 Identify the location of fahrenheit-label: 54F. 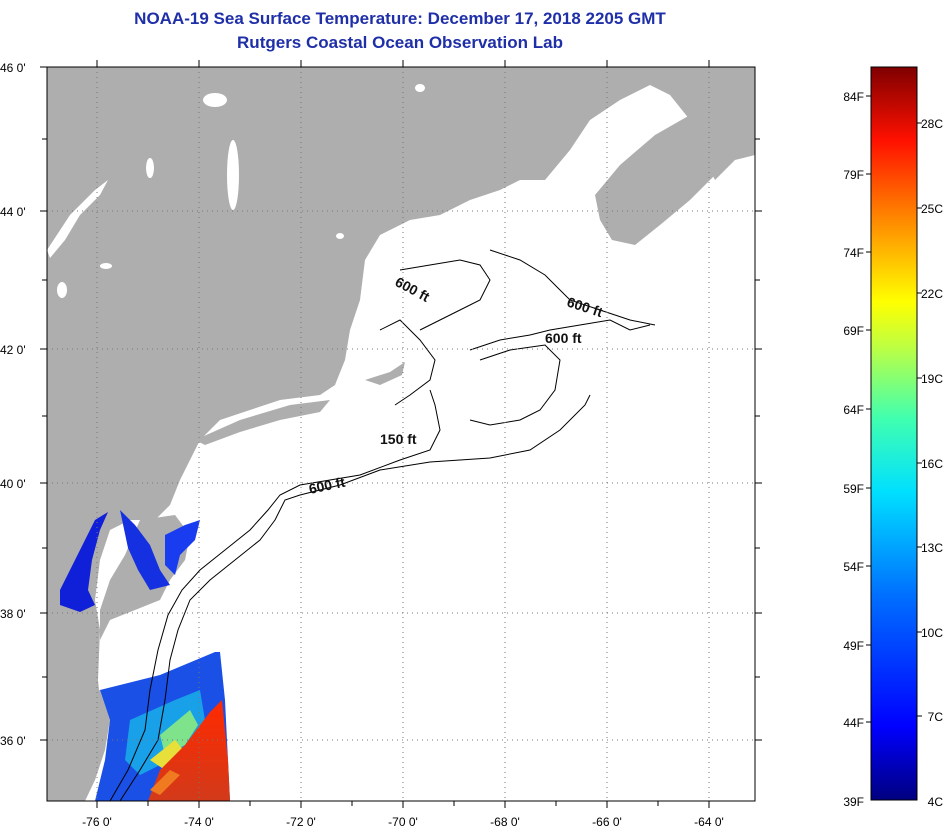
(853, 567).